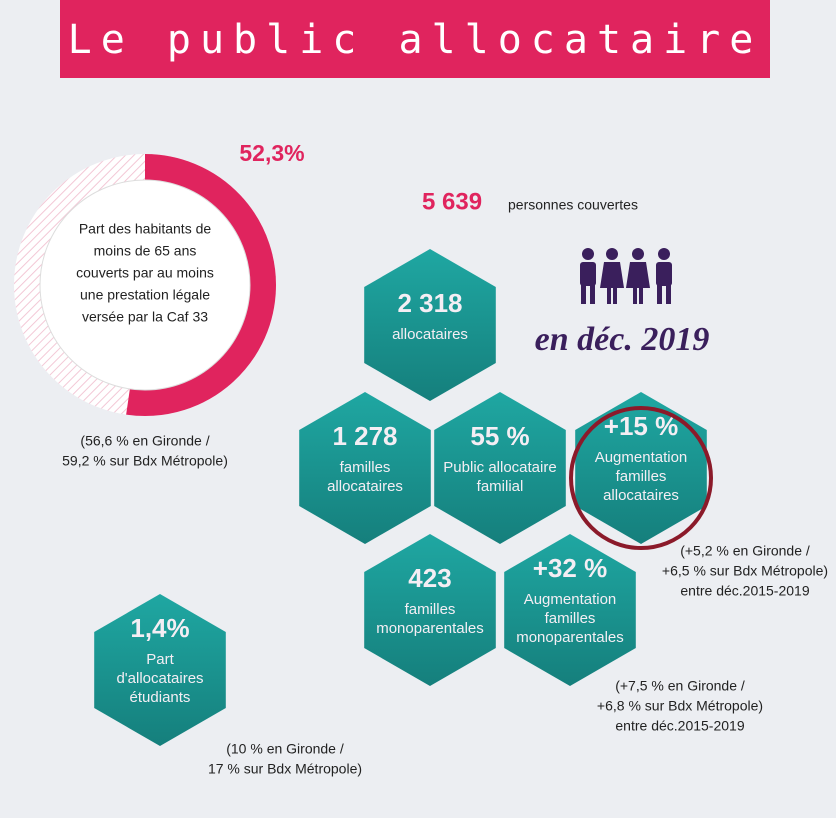  I want to click on donut-label: 52,3%, so click(271, 153).